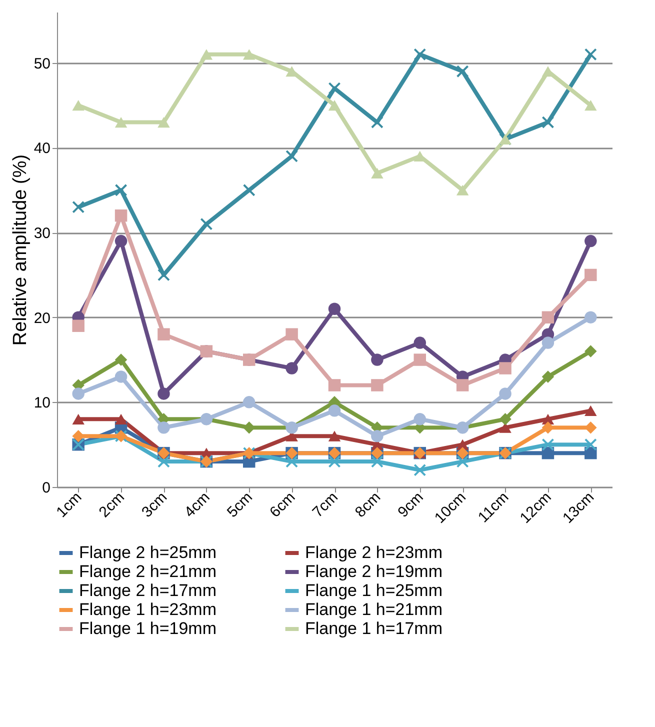 This screenshot has width=655, height=727. I want to click on legend-label: Flange 2 h=23mm, so click(373, 552).